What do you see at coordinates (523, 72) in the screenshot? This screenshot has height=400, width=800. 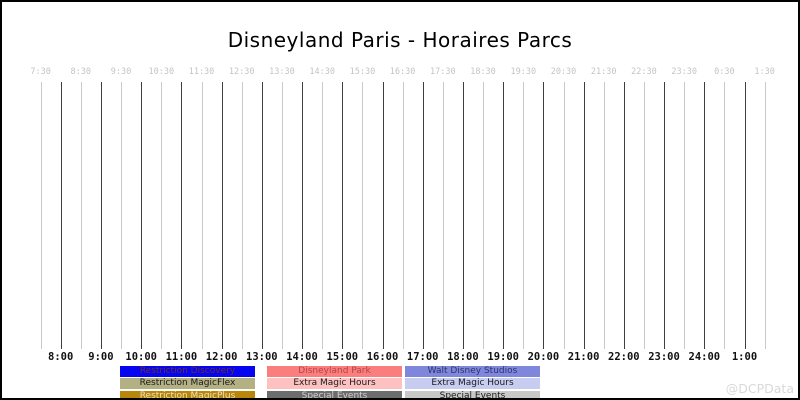 I see `top-tick-label: 19:30` at bounding box center [523, 72].